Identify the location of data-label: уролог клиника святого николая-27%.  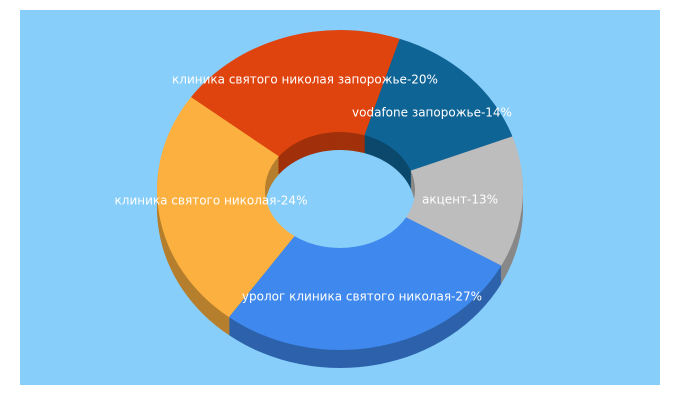
(362, 297).